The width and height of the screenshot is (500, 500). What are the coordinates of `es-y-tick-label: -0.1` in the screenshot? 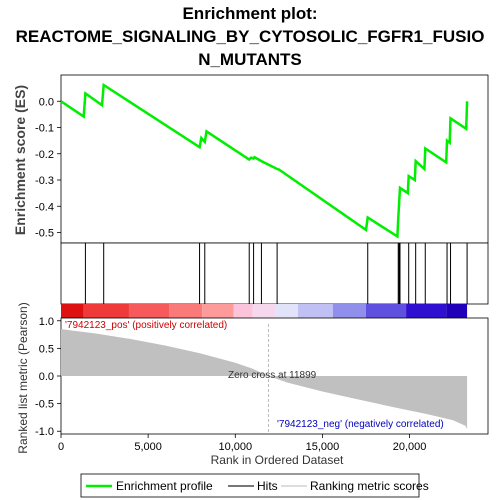 It's located at (44, 129).